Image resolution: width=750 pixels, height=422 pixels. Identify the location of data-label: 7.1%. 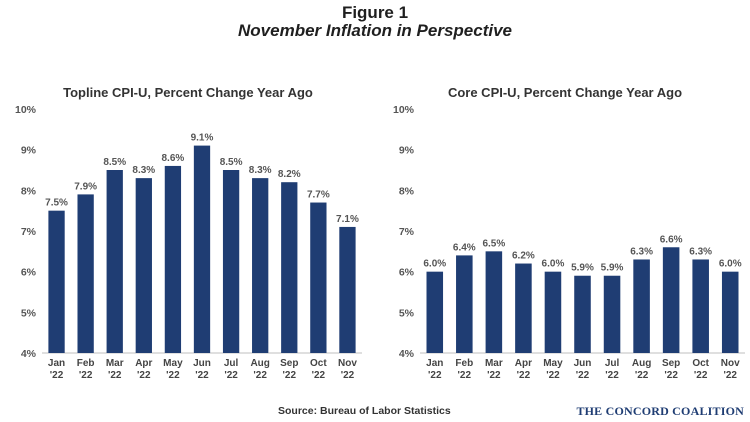
(347, 219).